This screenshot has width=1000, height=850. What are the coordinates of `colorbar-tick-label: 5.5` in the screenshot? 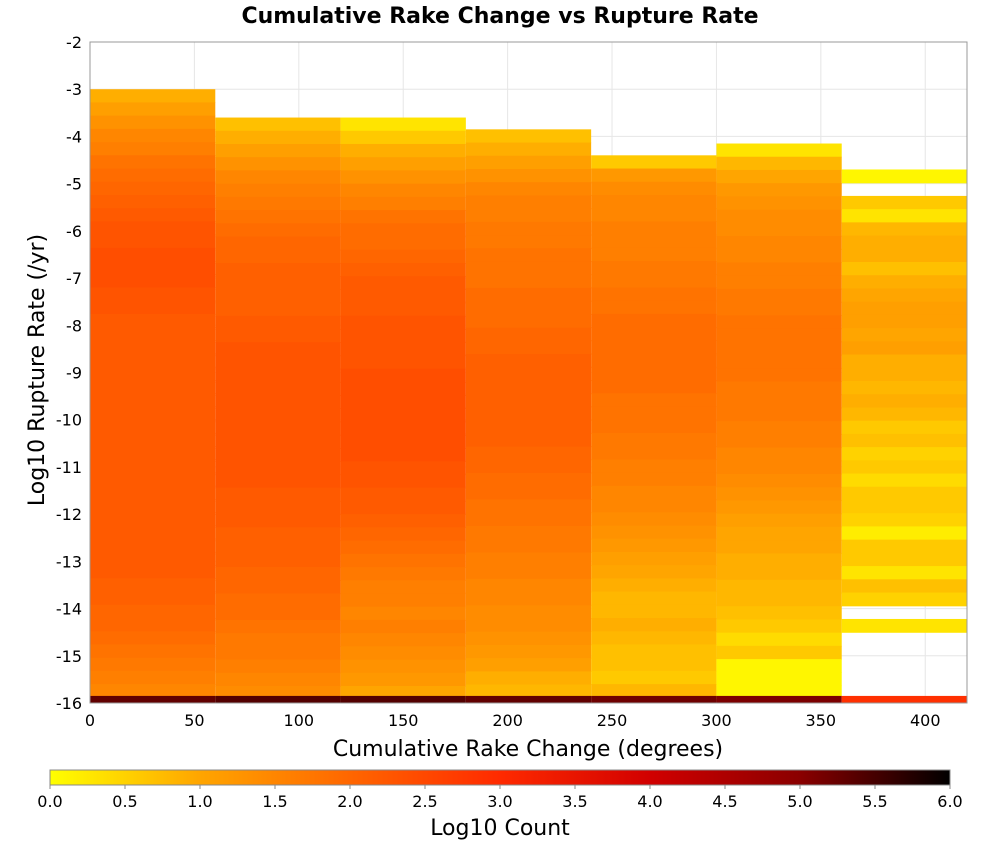 It's located at (874, 801).